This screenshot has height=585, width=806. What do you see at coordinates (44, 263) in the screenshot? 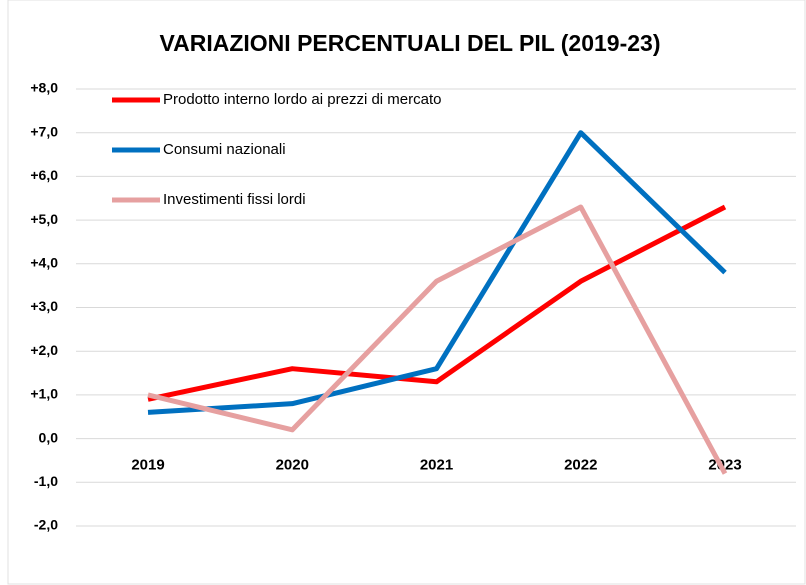
I see `y-tick-label: +4,0` at bounding box center [44, 263].